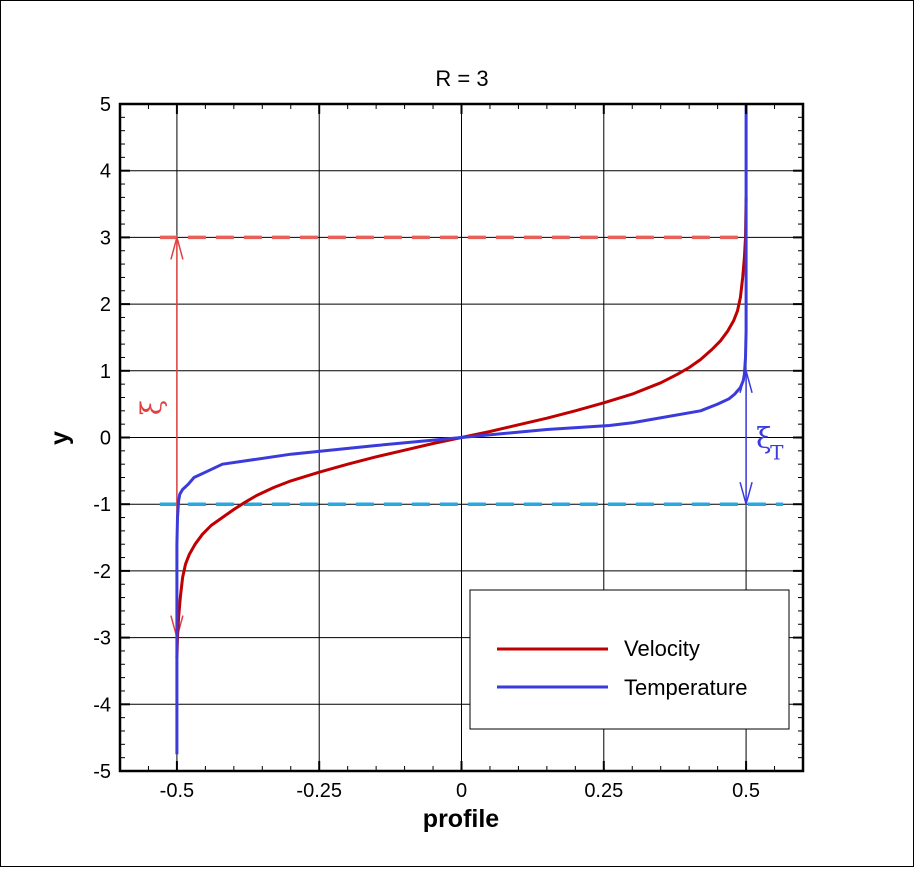  Describe the element at coordinates (105, 372) in the screenshot. I see `y-tick-label-6: 1` at that location.